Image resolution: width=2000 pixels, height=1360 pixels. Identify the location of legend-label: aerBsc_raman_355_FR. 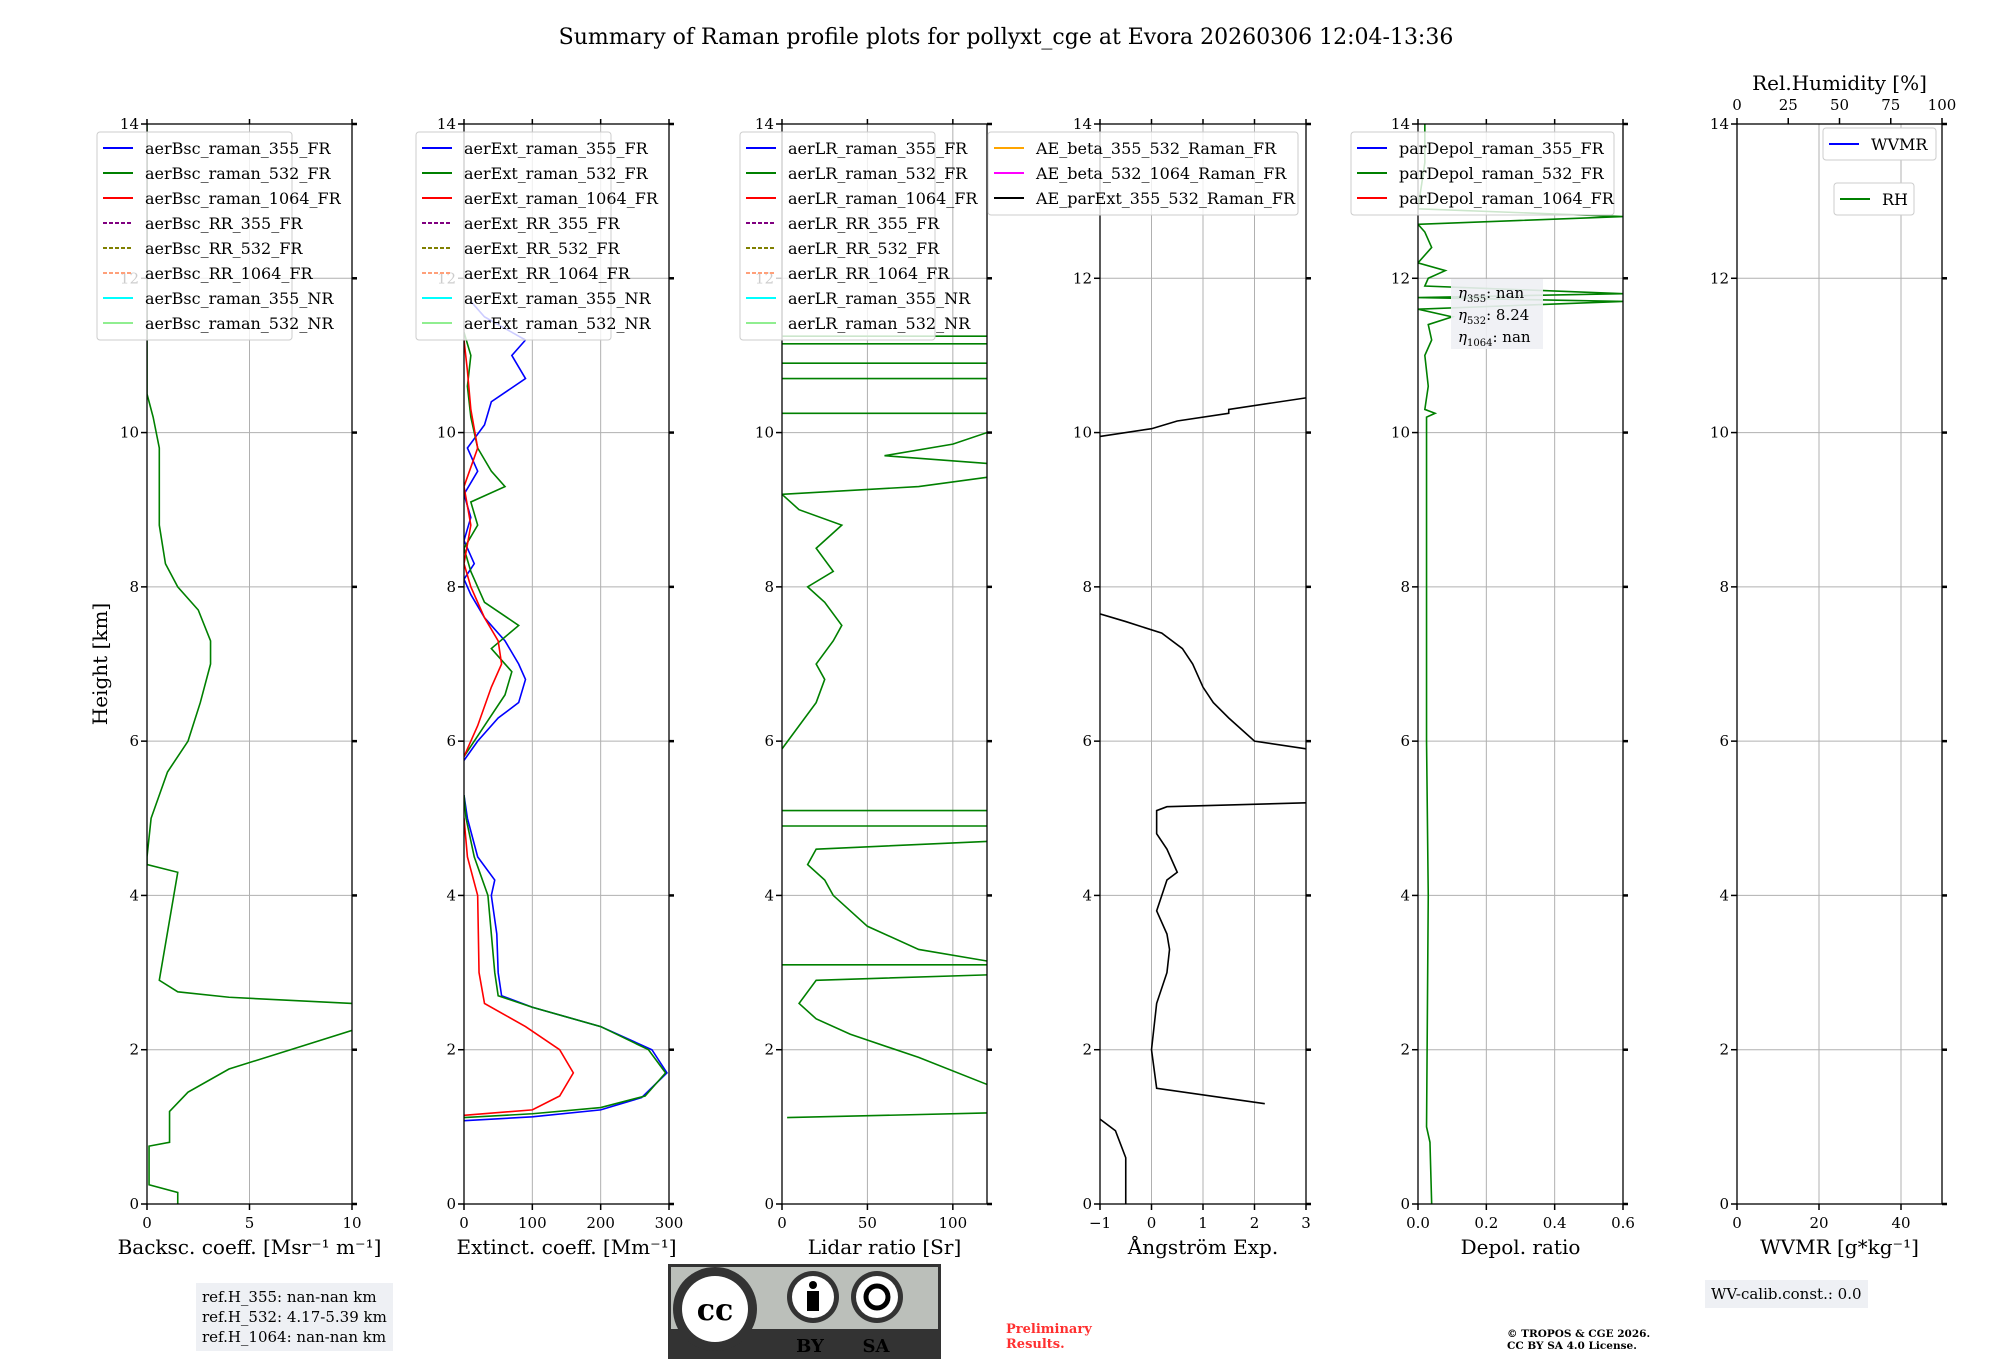
(238, 148).